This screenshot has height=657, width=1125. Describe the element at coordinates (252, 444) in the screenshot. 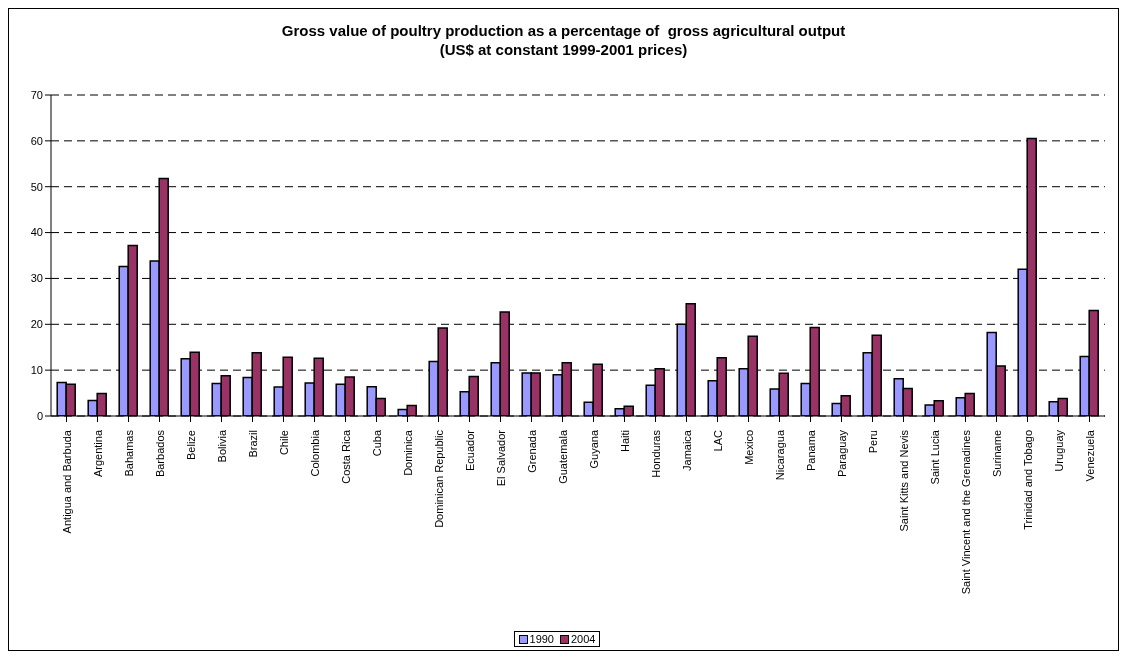

I see `x-tick-label: Brazil` at that location.